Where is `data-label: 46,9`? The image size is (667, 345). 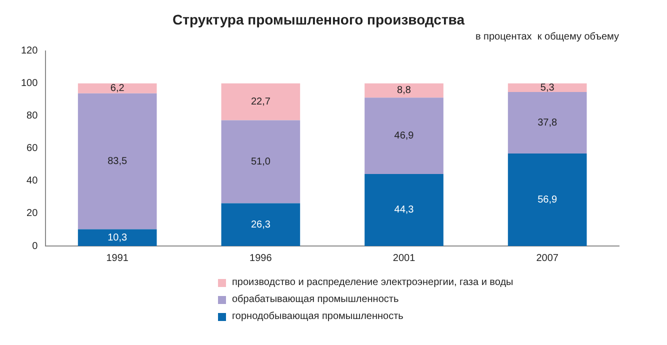 data-label: 46,9 is located at coordinates (404, 136).